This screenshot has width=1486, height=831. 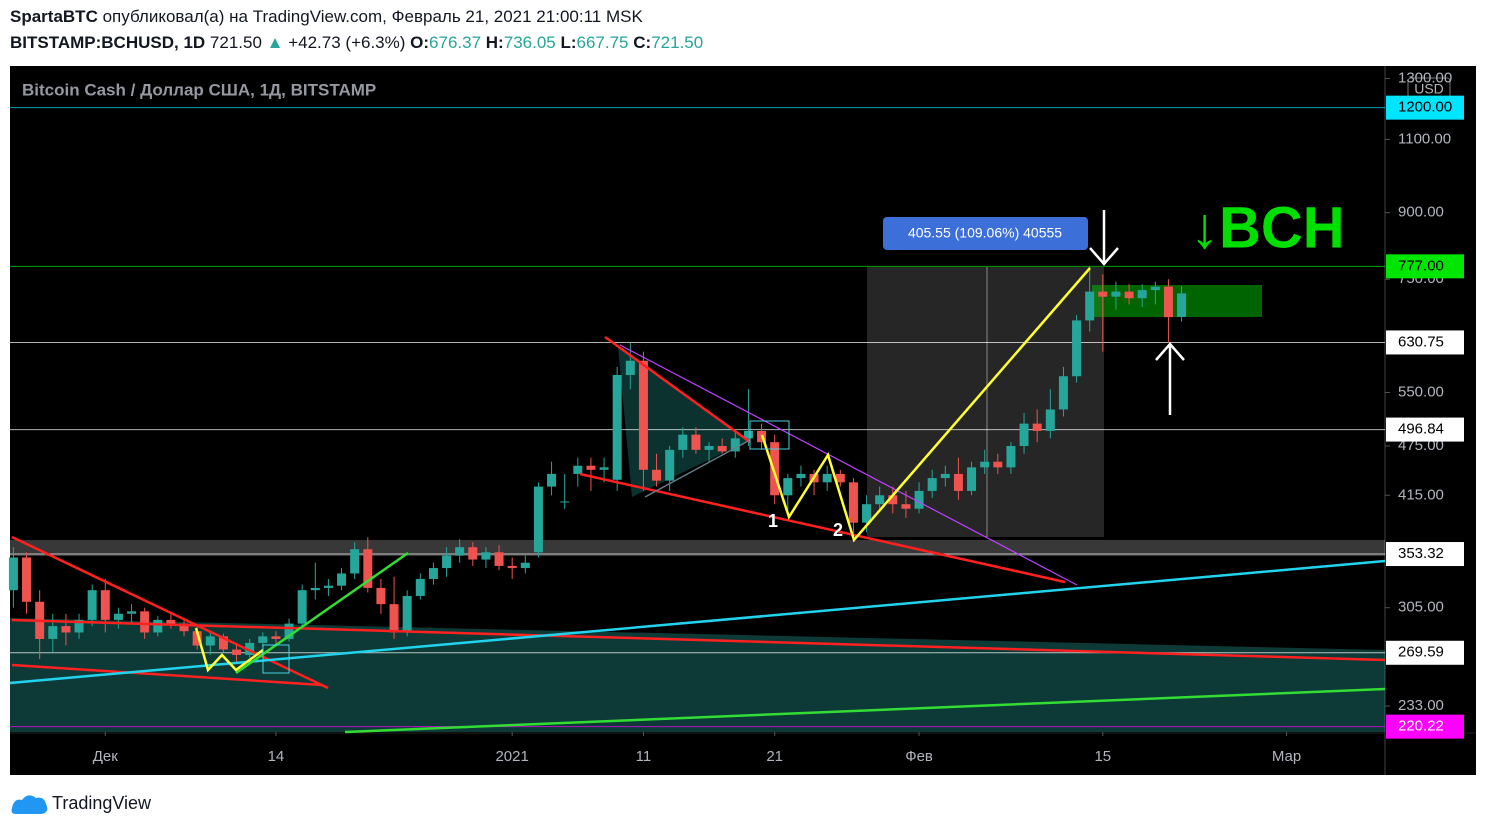 What do you see at coordinates (511, 756) in the screenshot?
I see `x-tick-label: 2021` at bounding box center [511, 756].